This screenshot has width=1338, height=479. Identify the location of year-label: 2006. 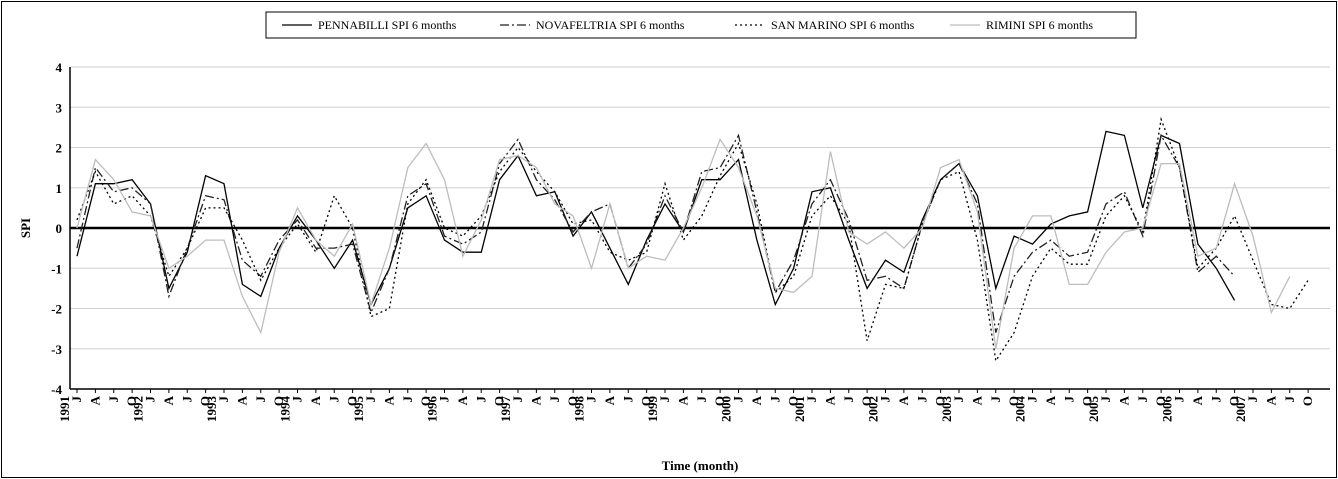
(1167, 409).